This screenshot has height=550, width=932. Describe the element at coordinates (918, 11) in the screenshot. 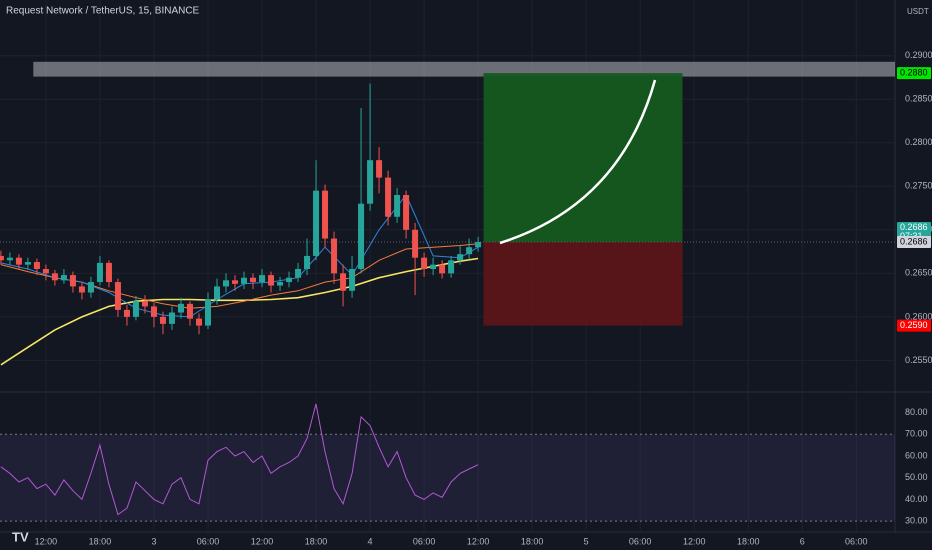

I see `currency: USDT` at that location.